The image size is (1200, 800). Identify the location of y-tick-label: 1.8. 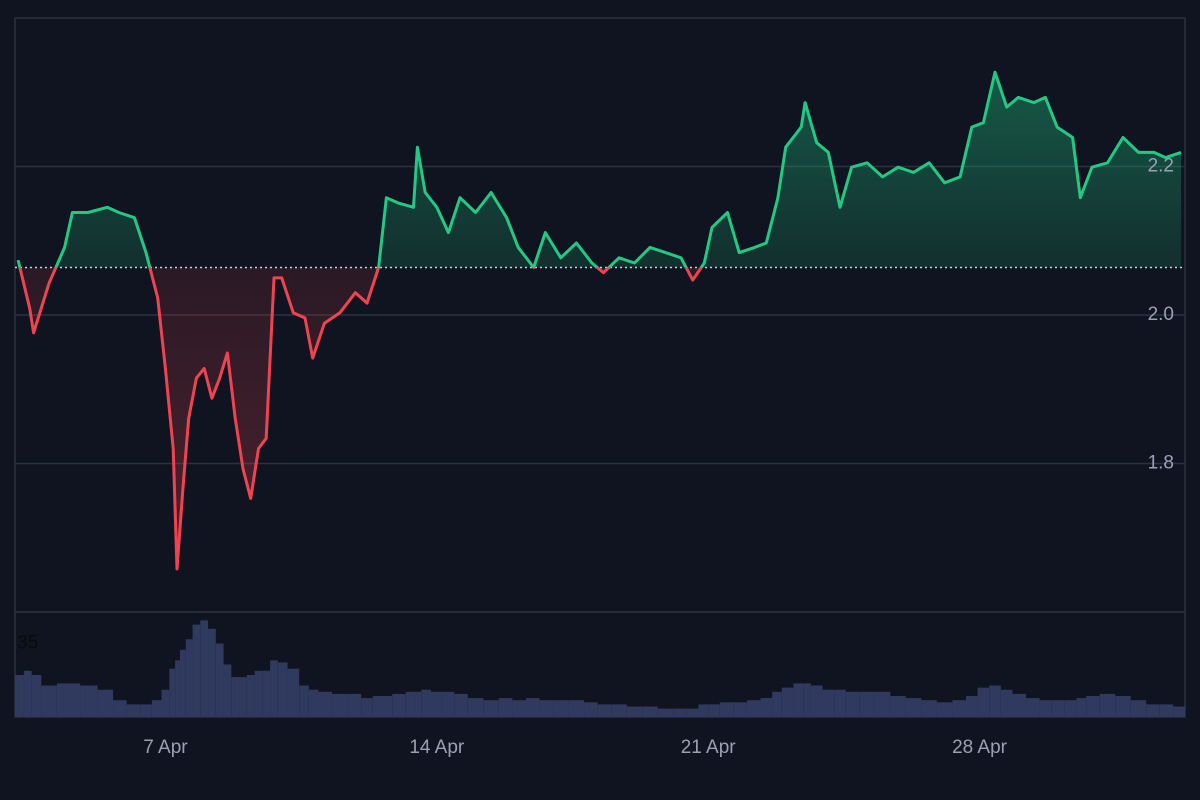
(1161, 463).